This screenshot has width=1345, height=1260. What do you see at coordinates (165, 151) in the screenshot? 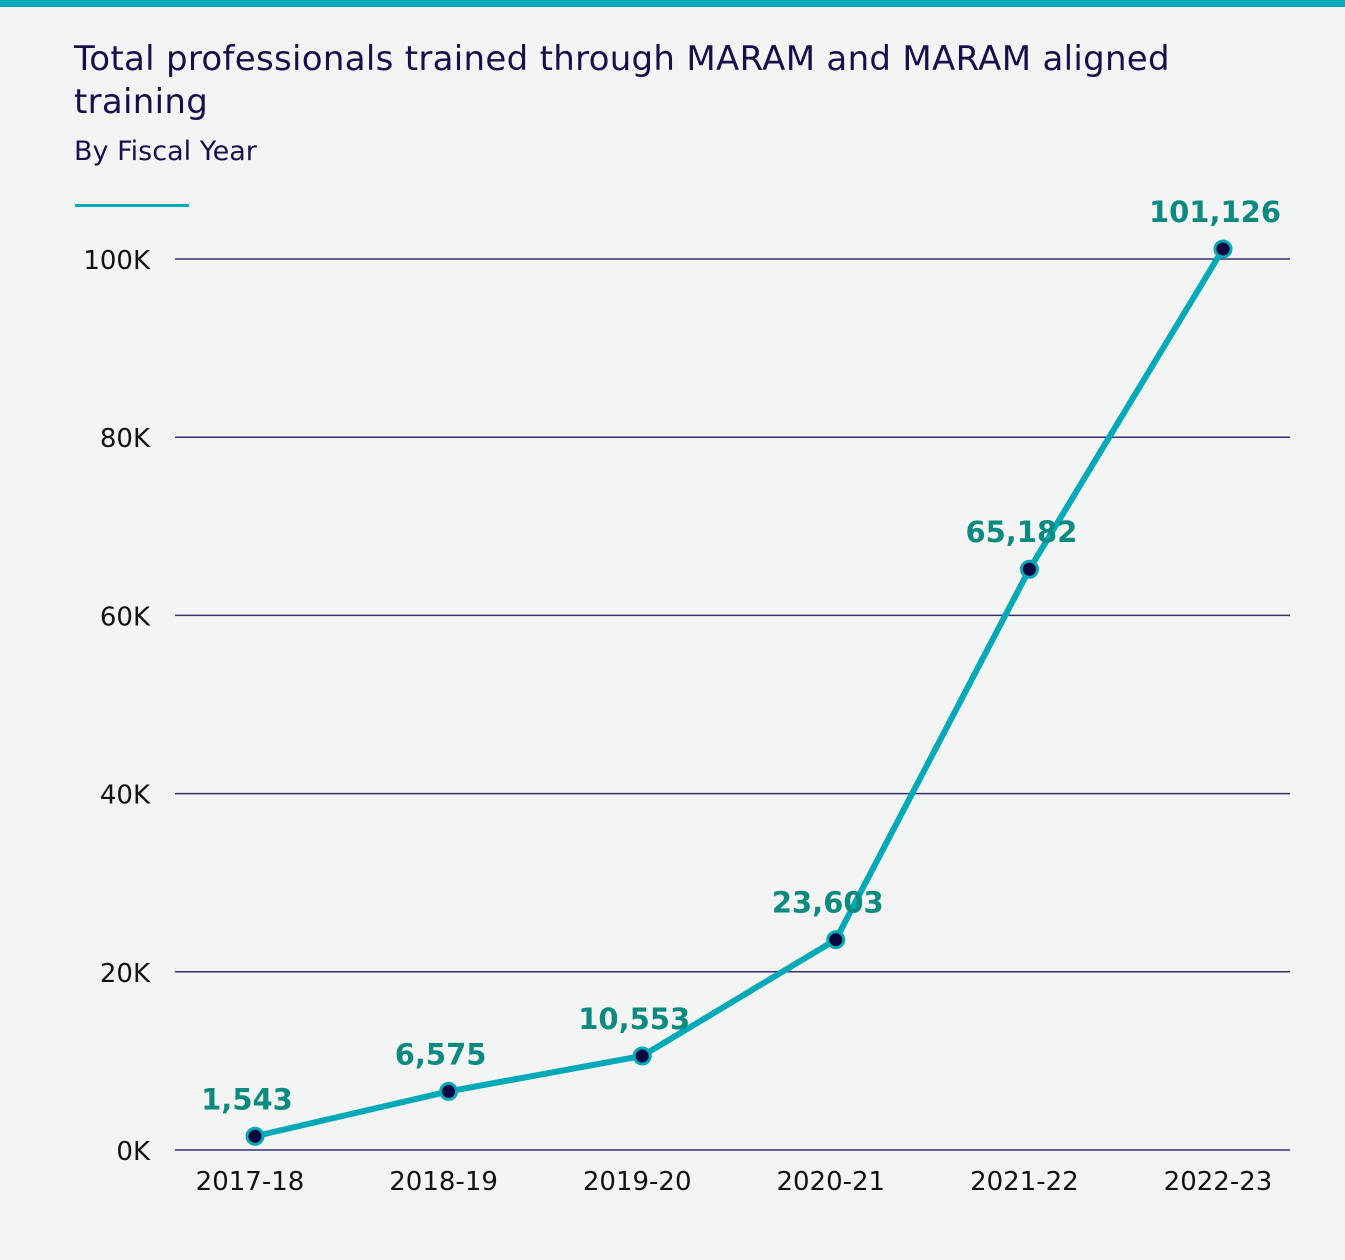
I see `chart-subtitle: By Fiscal Year` at bounding box center [165, 151].